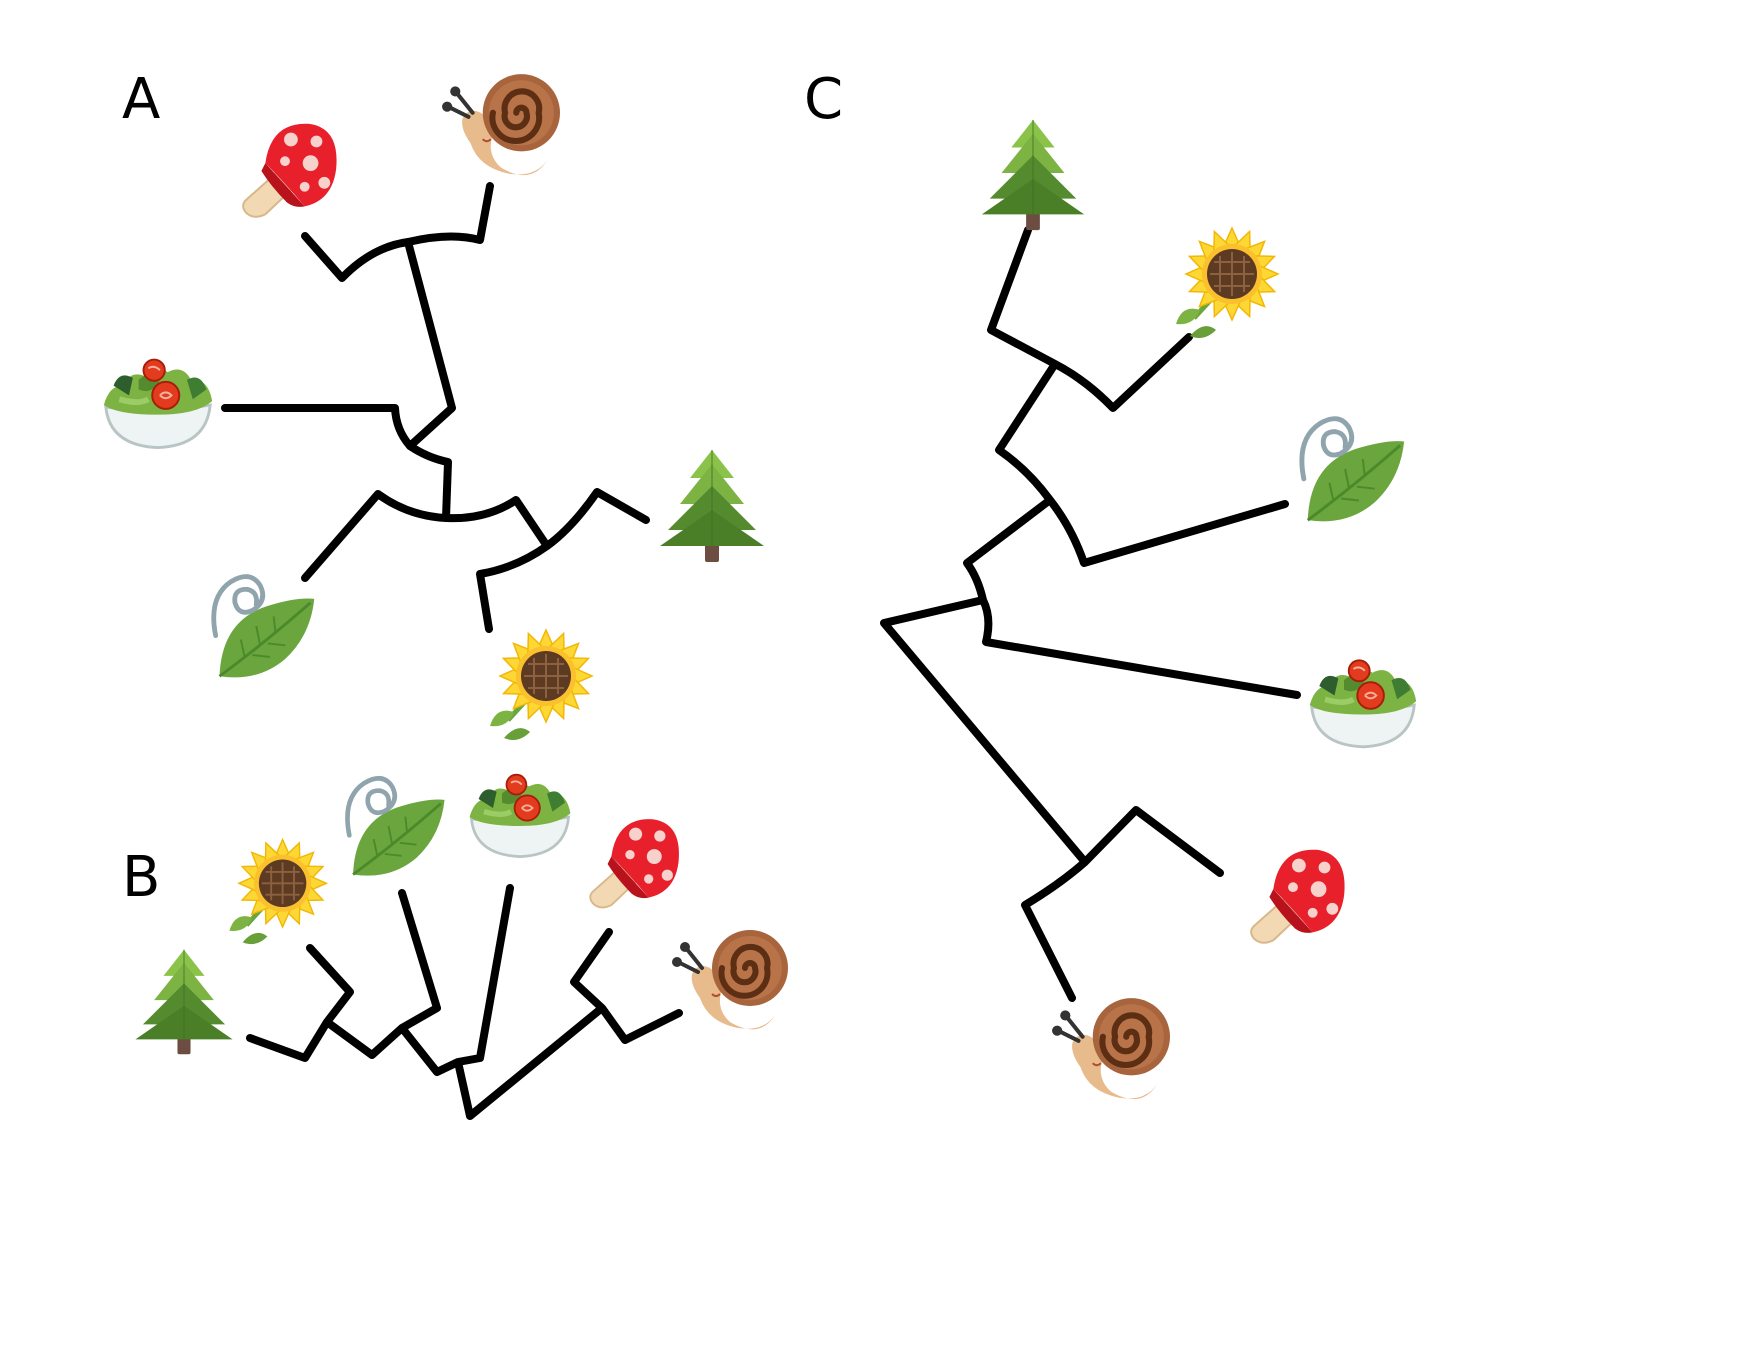 The height and width of the screenshot is (1366, 1756). I want to click on panel-label-b: B, so click(141, 877).